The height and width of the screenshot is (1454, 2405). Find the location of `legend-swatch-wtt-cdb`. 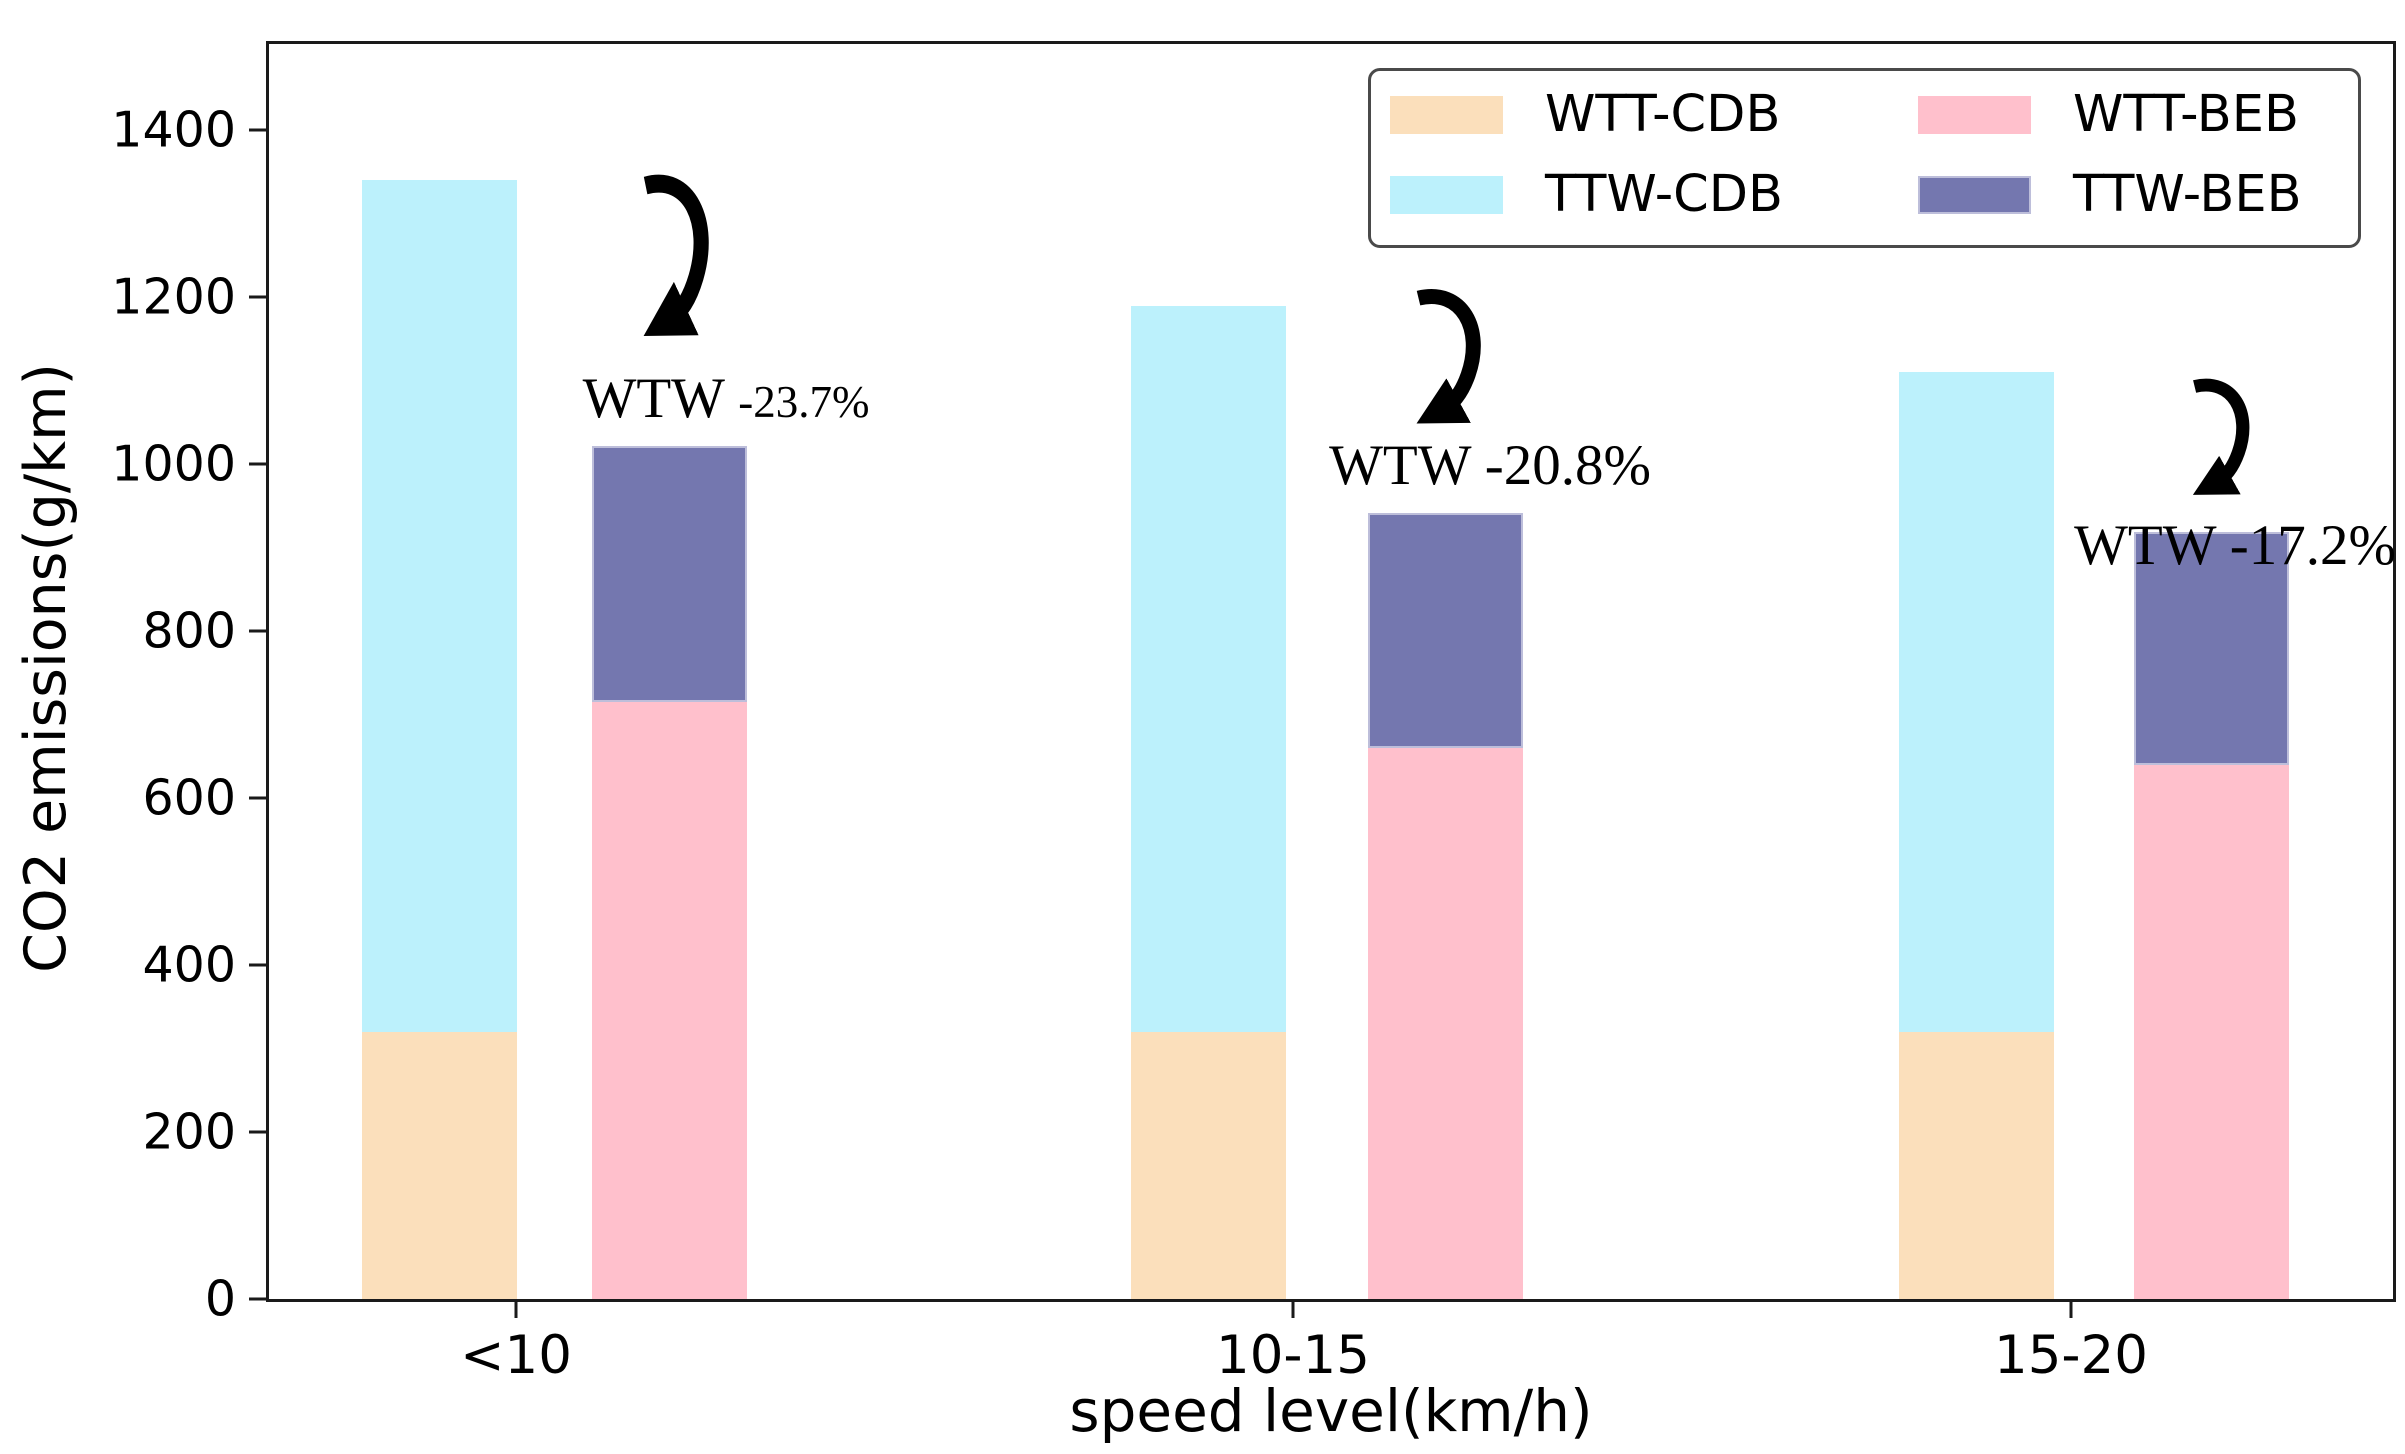

legend-swatch-wtt-cdb is located at coordinates (1446, 115).